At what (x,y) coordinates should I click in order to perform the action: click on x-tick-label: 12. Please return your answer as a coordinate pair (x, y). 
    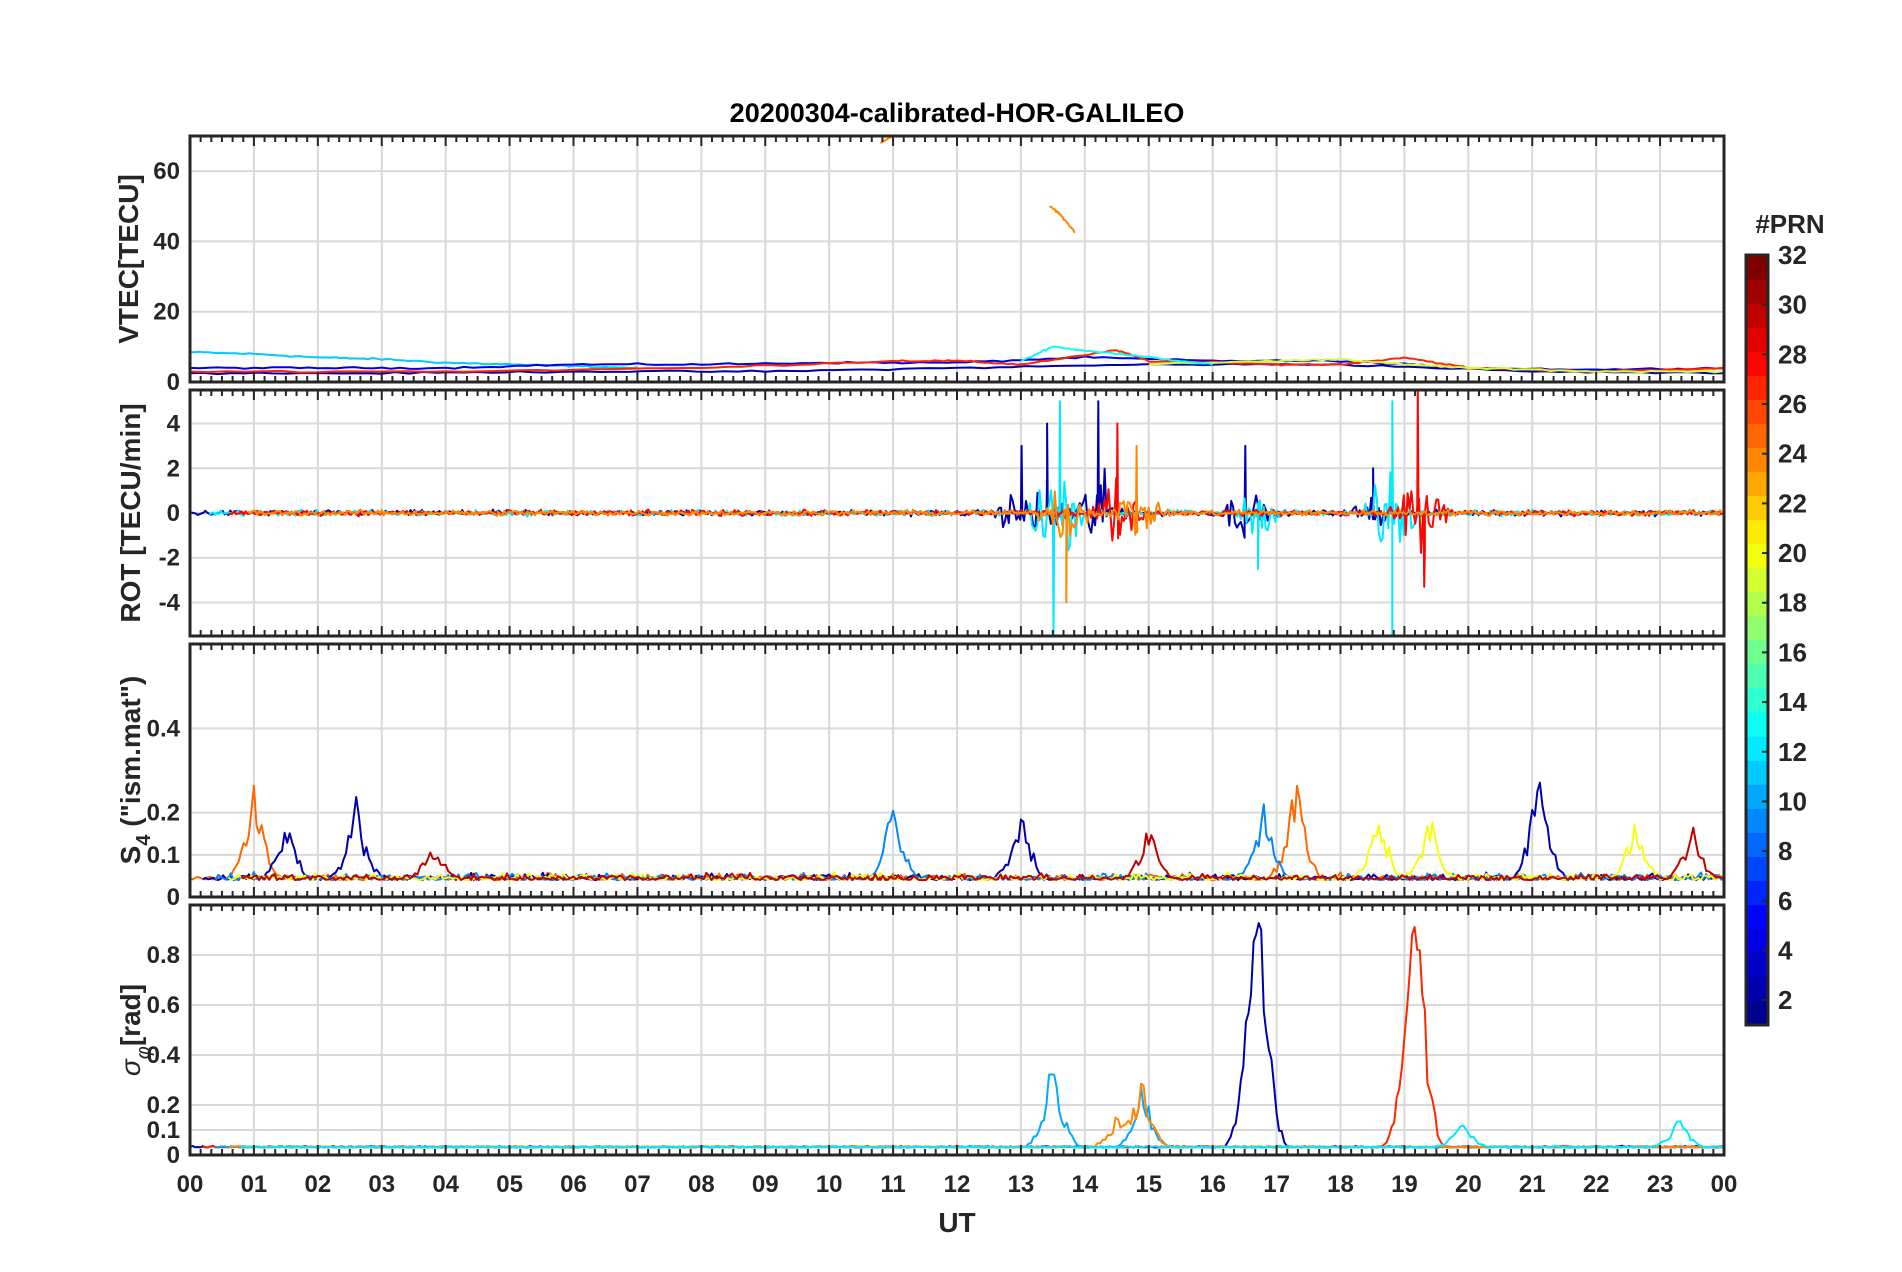
    Looking at the image, I should click on (957, 1184).